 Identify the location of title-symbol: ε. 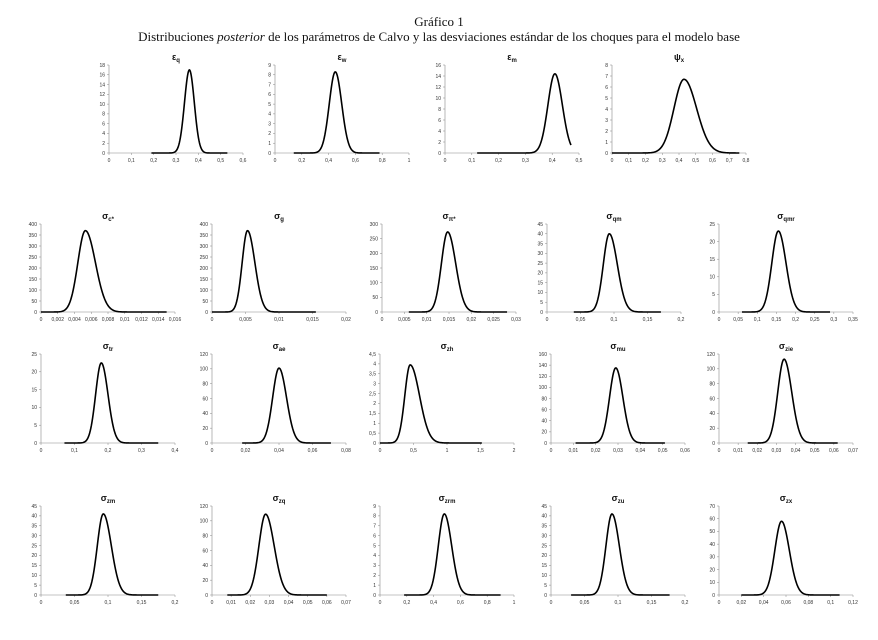
(340, 57).